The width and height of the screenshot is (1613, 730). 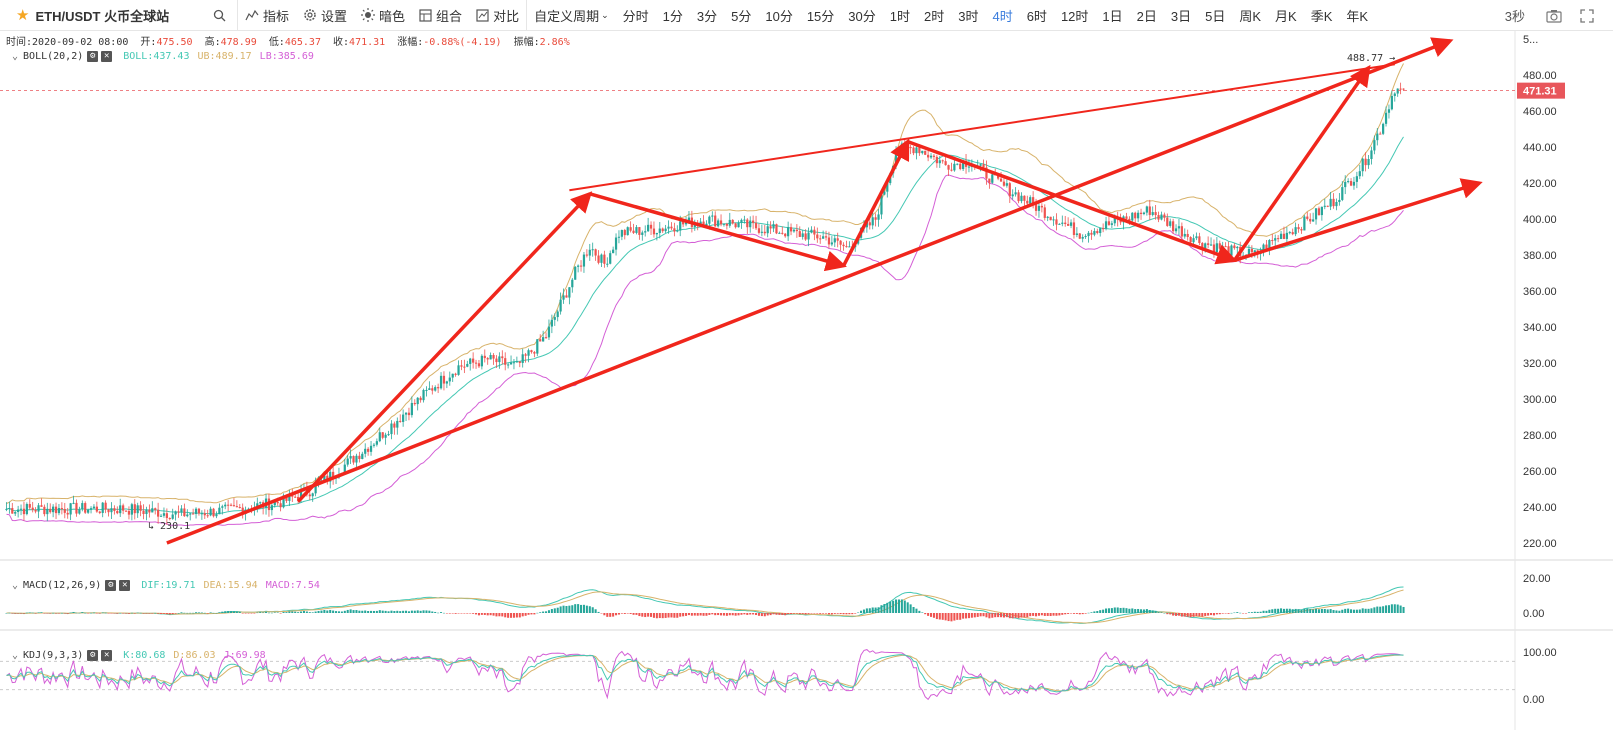 What do you see at coordinates (862, 16) in the screenshot?
I see `period-6: 30分` at bounding box center [862, 16].